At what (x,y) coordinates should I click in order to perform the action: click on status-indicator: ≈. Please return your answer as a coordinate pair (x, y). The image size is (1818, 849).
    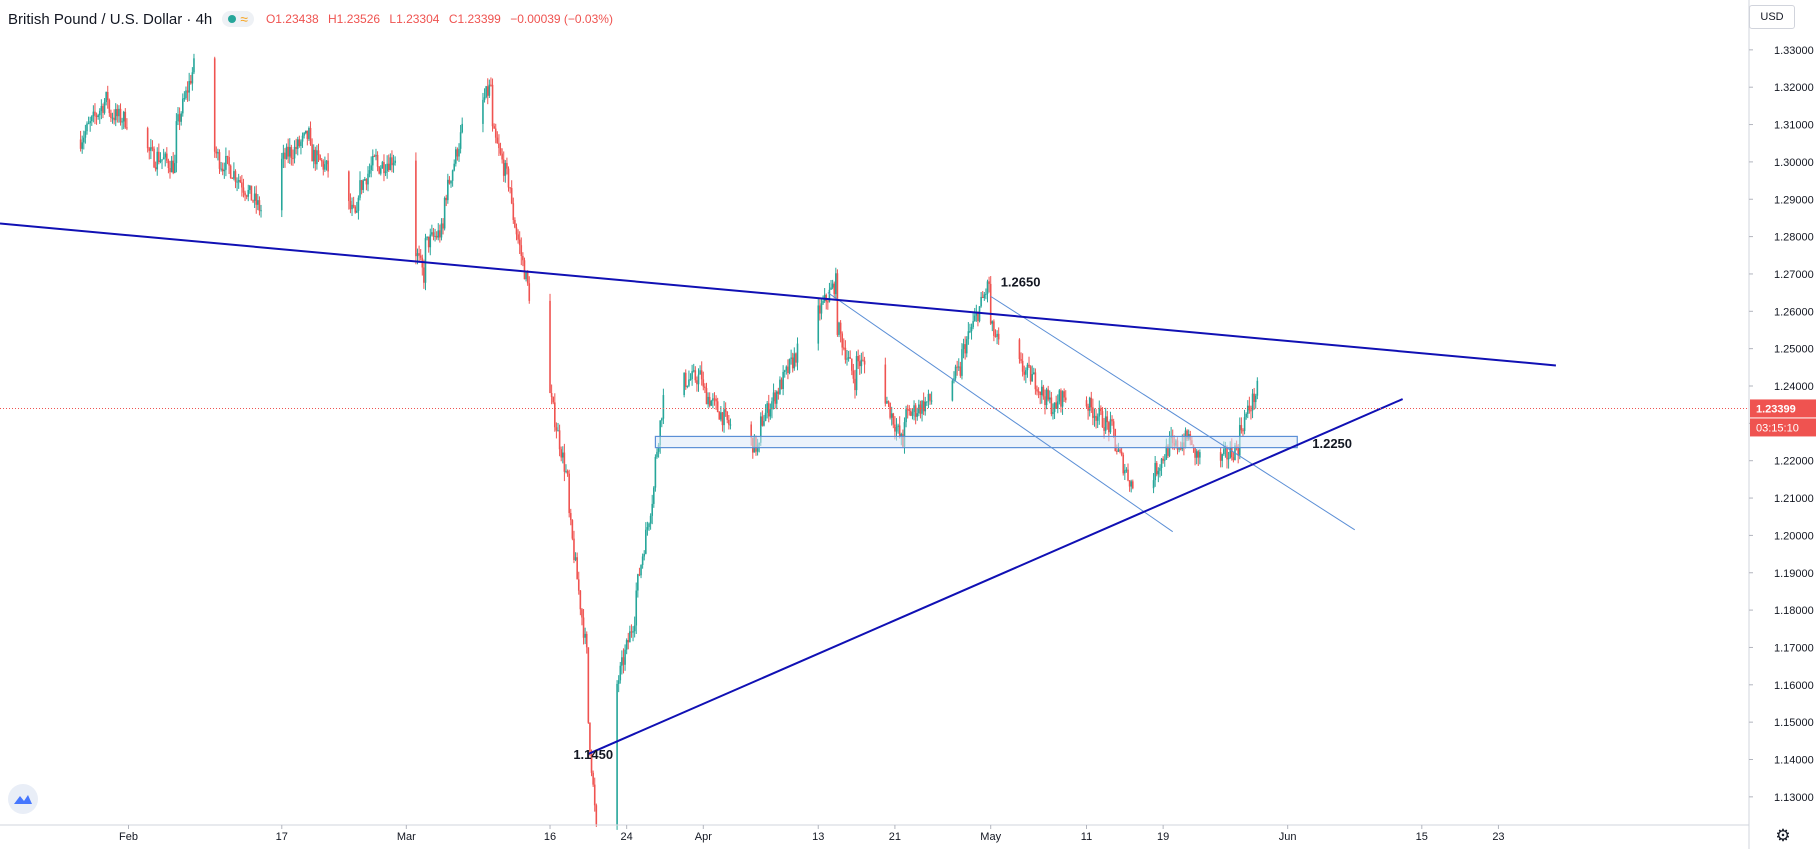
    Looking at the image, I should click on (238, 19).